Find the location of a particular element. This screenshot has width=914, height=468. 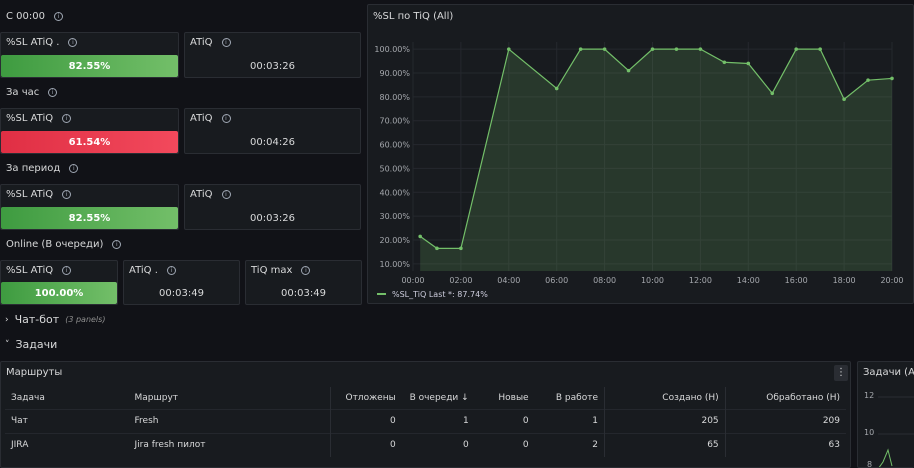

x-tick-label: 14:00 is located at coordinates (748, 280).